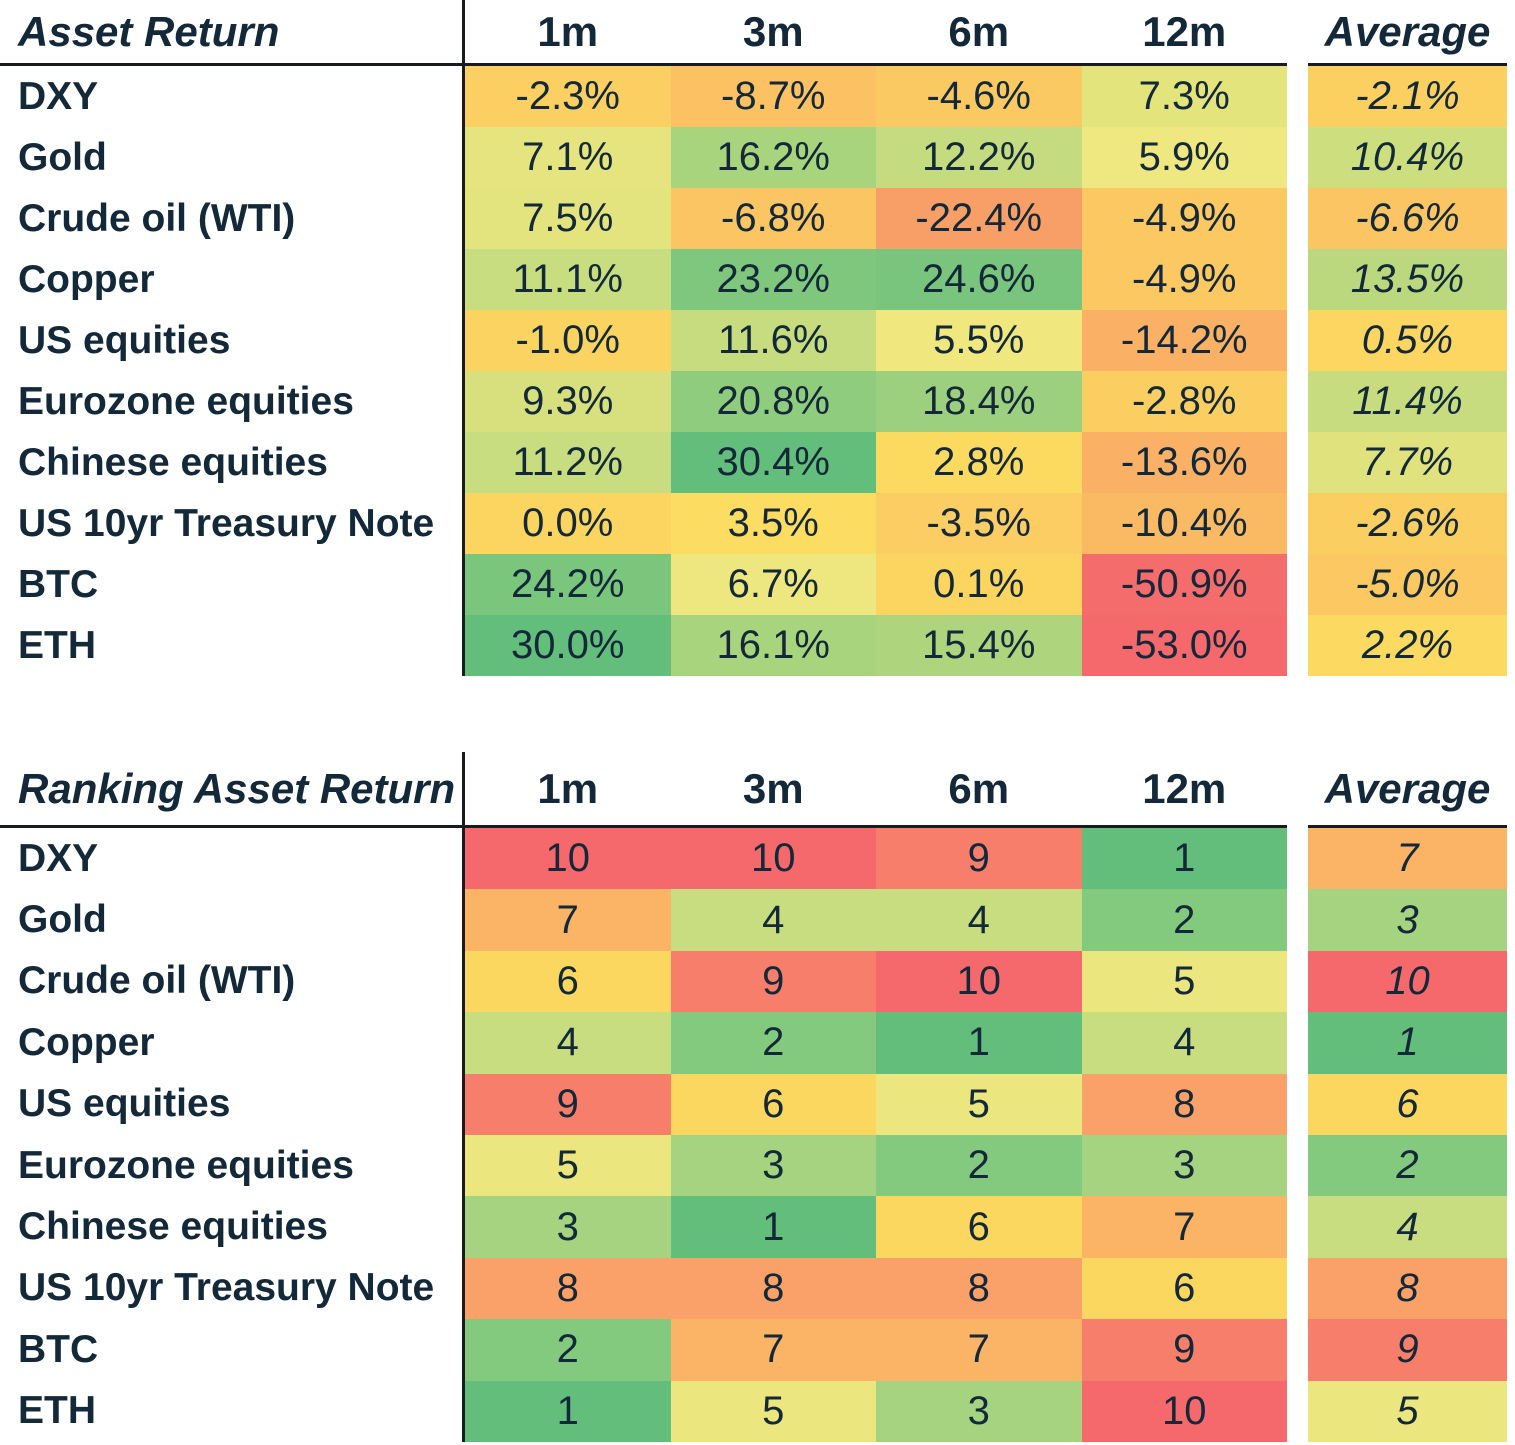  Describe the element at coordinates (232, 33) in the screenshot. I see `table-title: Asset Return` at that location.